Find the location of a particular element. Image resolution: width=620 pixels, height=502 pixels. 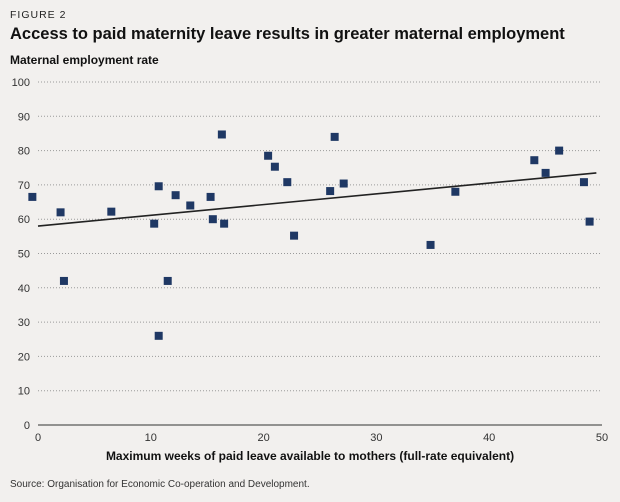

x-tick-label: 40 is located at coordinates (489, 438).